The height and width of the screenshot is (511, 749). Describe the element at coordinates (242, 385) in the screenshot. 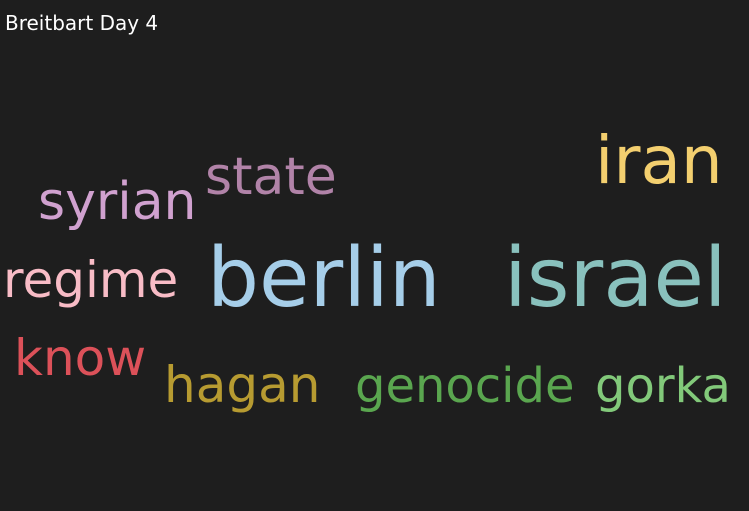

I see `word-hagan: hagan` at that location.